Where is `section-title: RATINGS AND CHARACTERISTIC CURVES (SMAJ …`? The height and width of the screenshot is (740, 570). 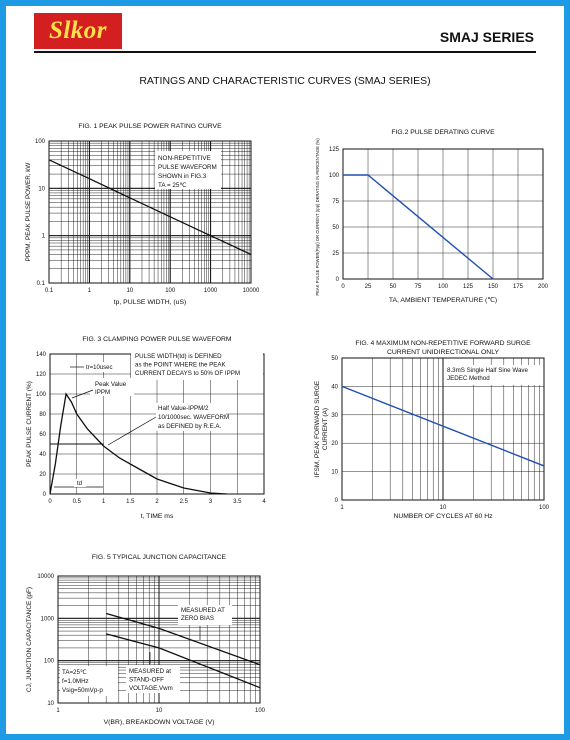
section-title: RATINGS AND CHARACTERISTIC CURVES (SMAJ … is located at coordinates (285, 81).